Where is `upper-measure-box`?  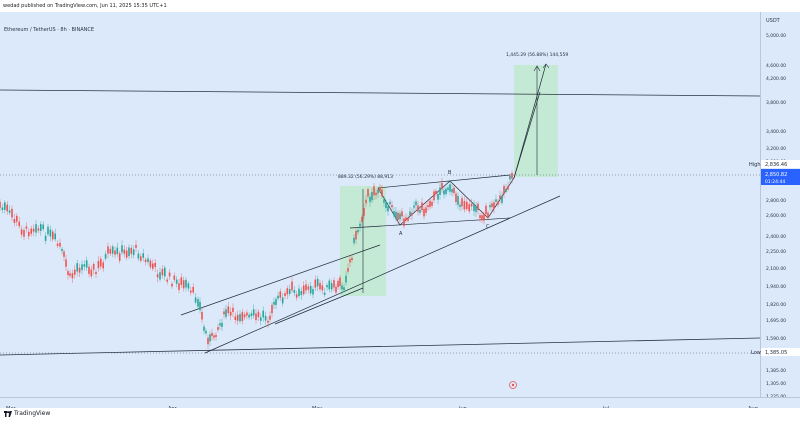
upper-measure-box is located at coordinates (536, 121).